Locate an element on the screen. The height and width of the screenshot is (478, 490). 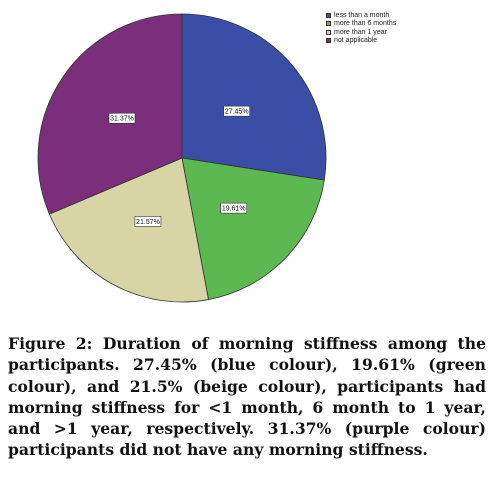
svg-text: 27.45% is located at coordinates (237, 112).